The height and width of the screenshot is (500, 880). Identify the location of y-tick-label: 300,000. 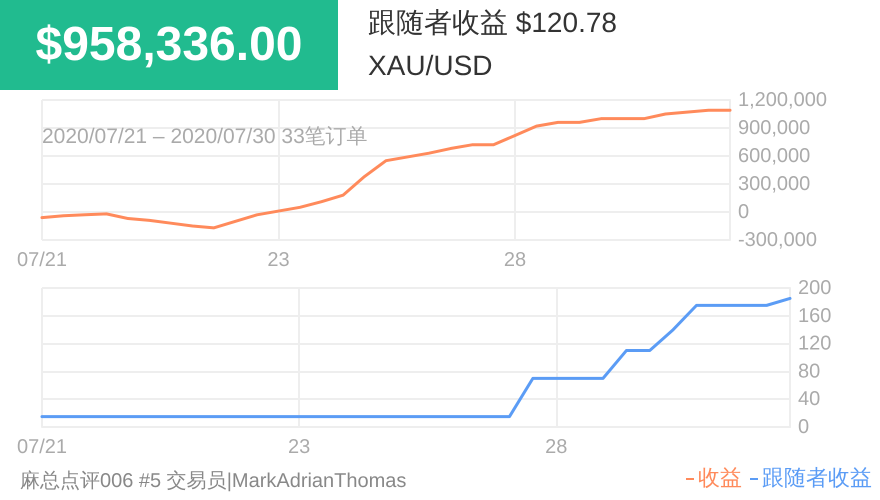
(774, 184).